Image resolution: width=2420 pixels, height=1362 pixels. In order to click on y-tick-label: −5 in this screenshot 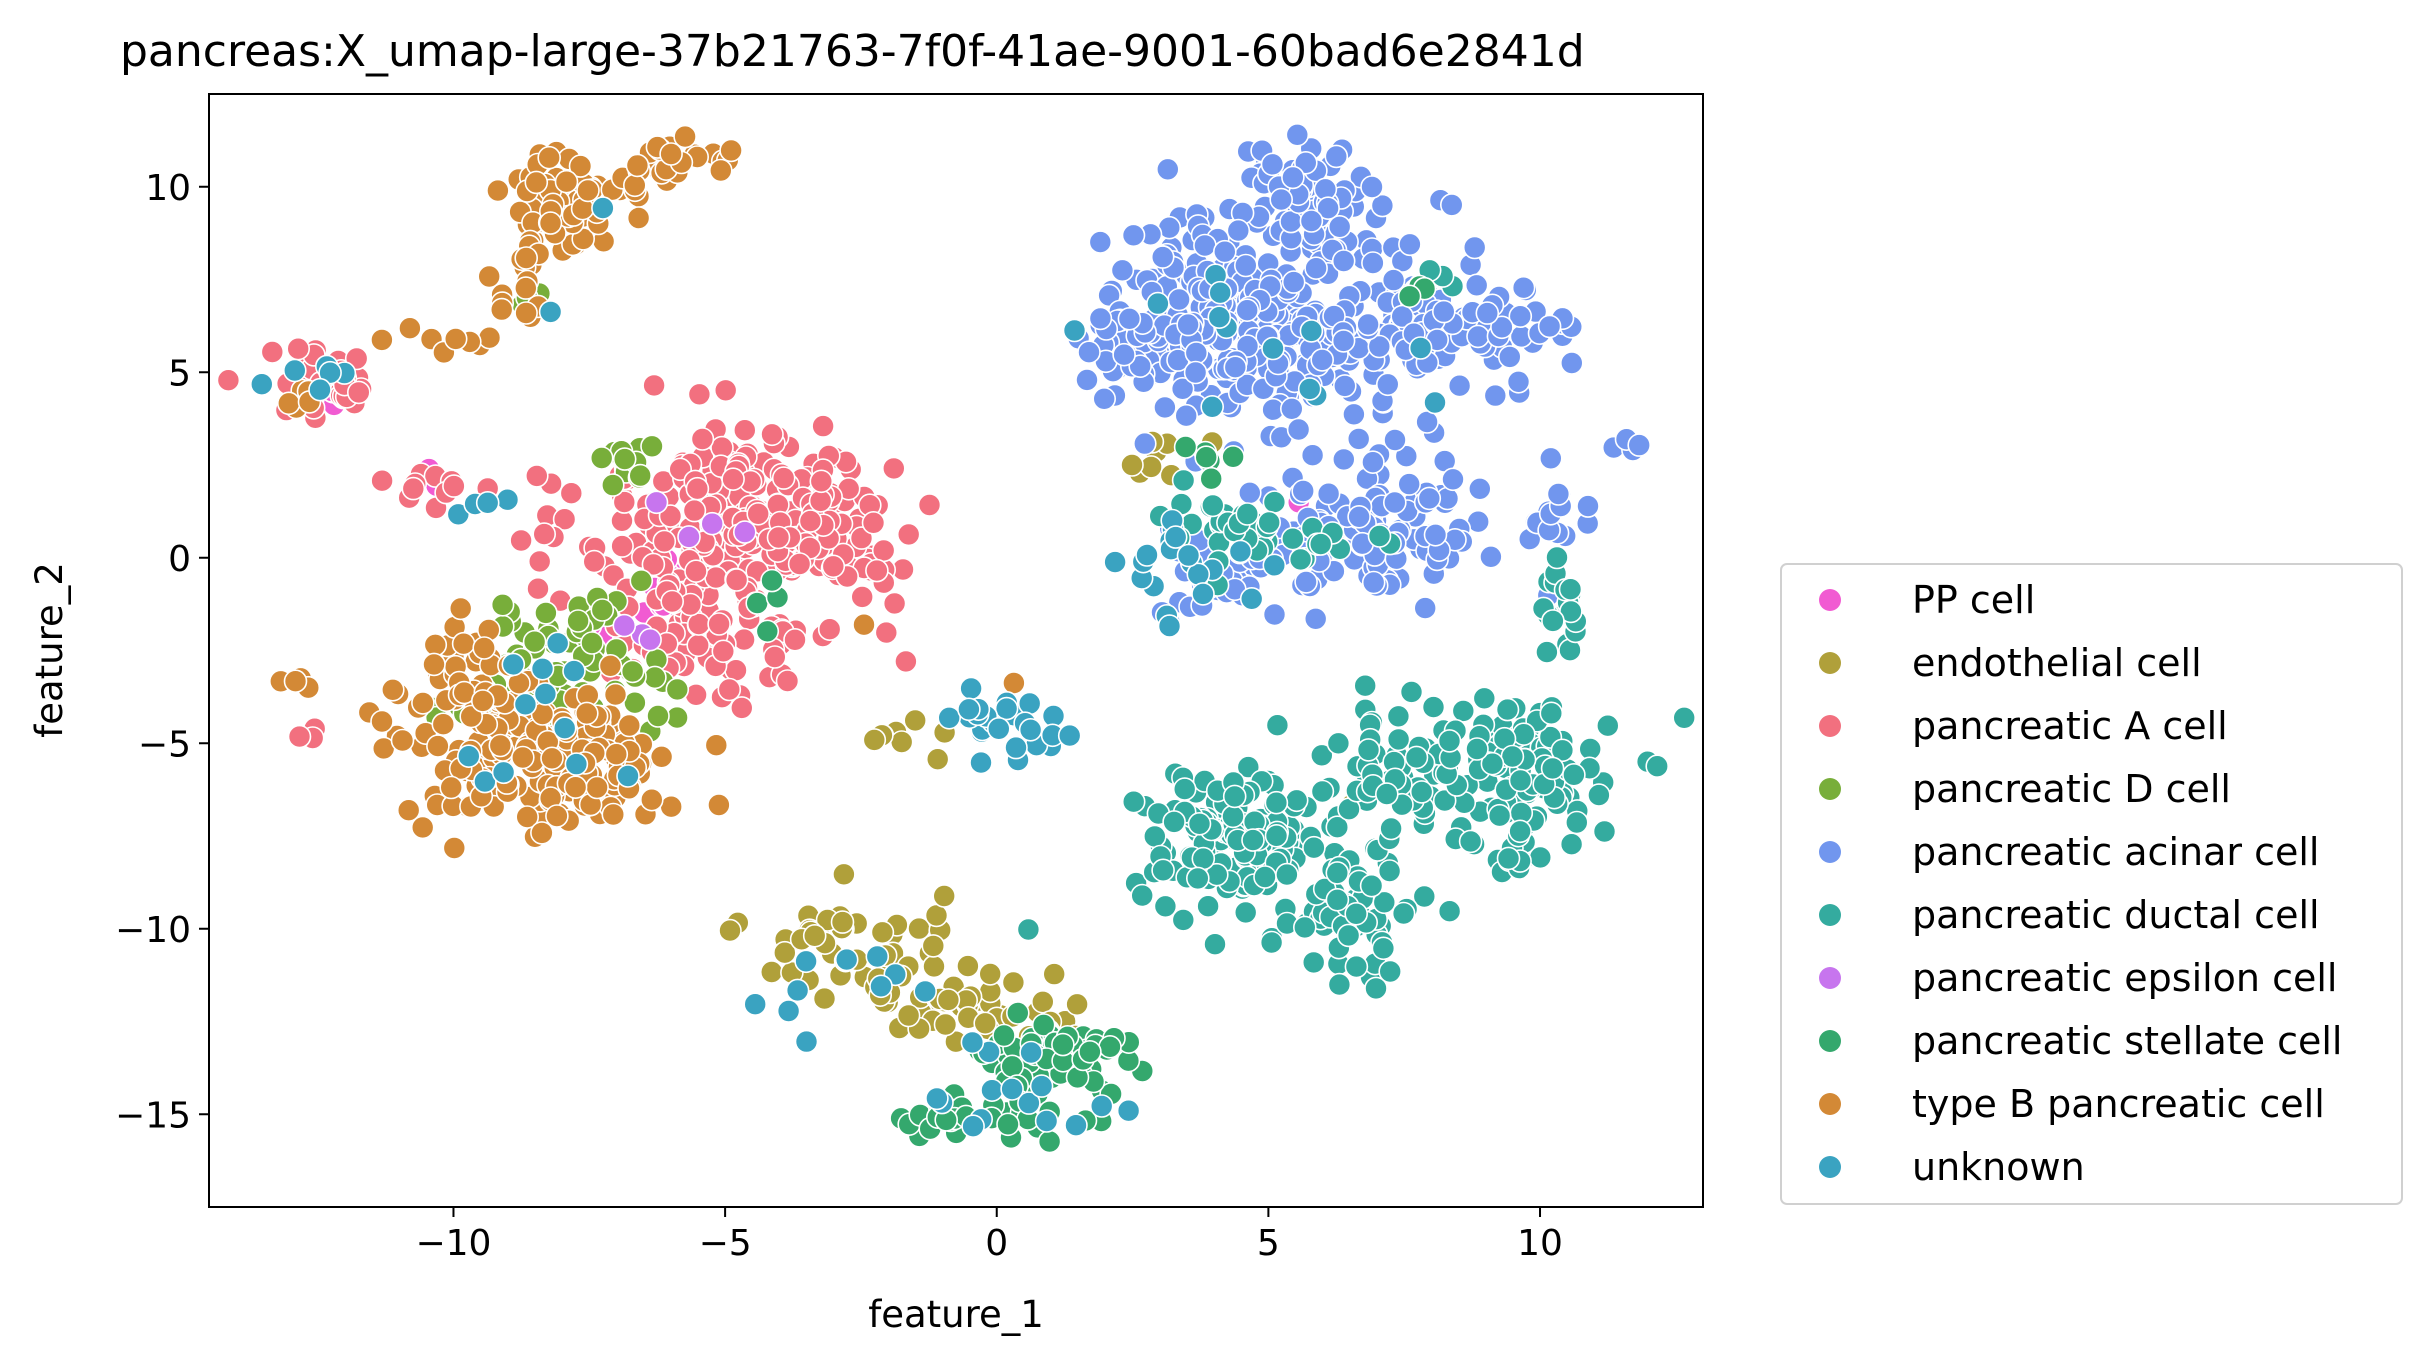, I will do `click(164, 744)`.